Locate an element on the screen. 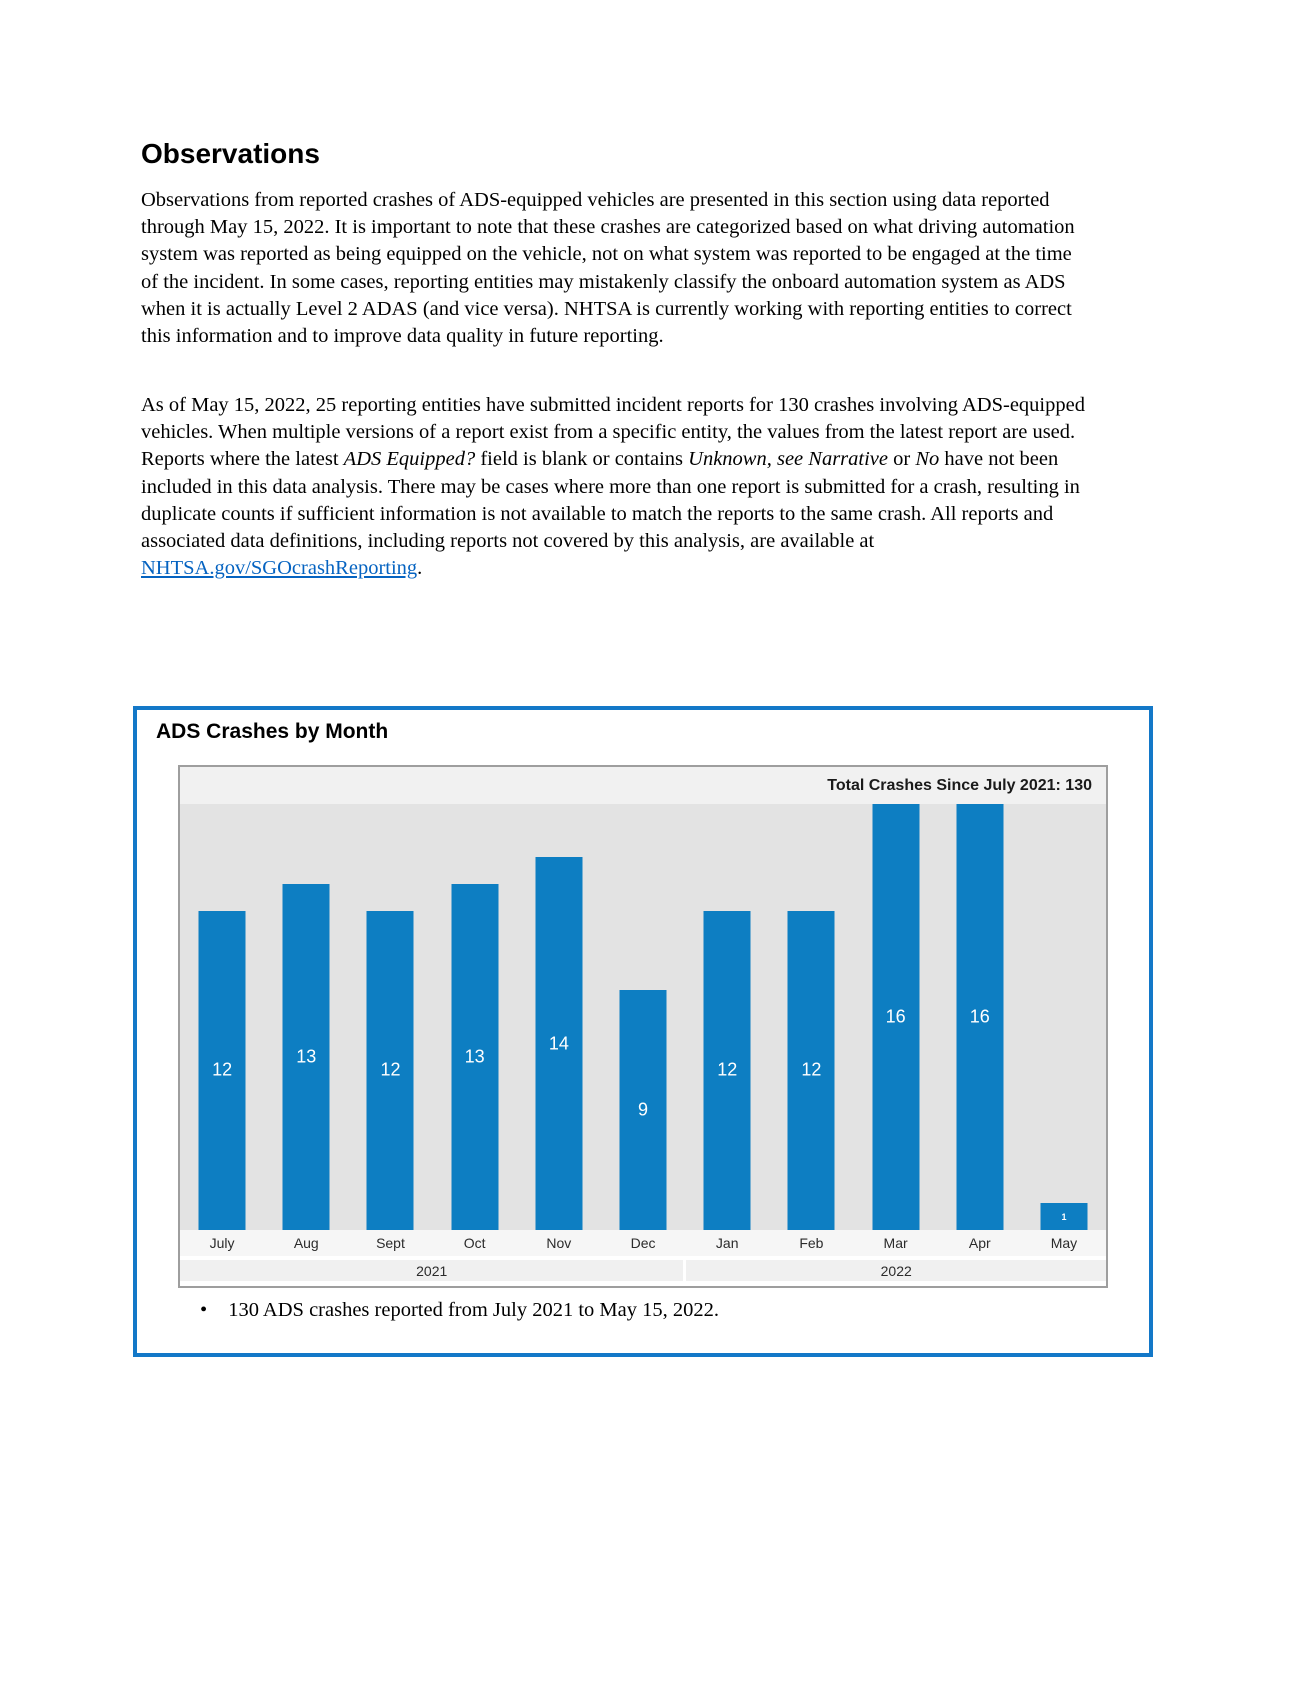  bar-column-apr: 16 is located at coordinates (980, 1017).